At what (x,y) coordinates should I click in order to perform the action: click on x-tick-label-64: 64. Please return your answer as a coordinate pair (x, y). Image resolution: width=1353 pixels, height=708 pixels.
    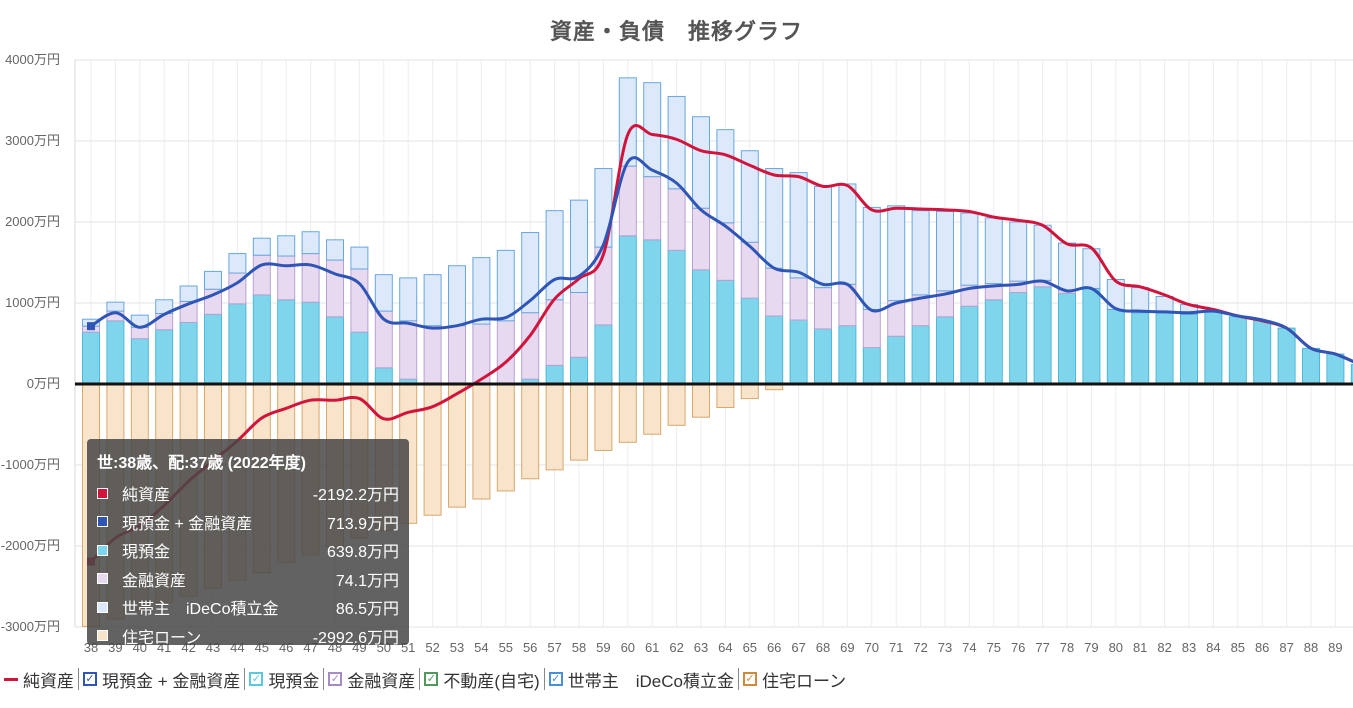
    Looking at the image, I should click on (725, 647).